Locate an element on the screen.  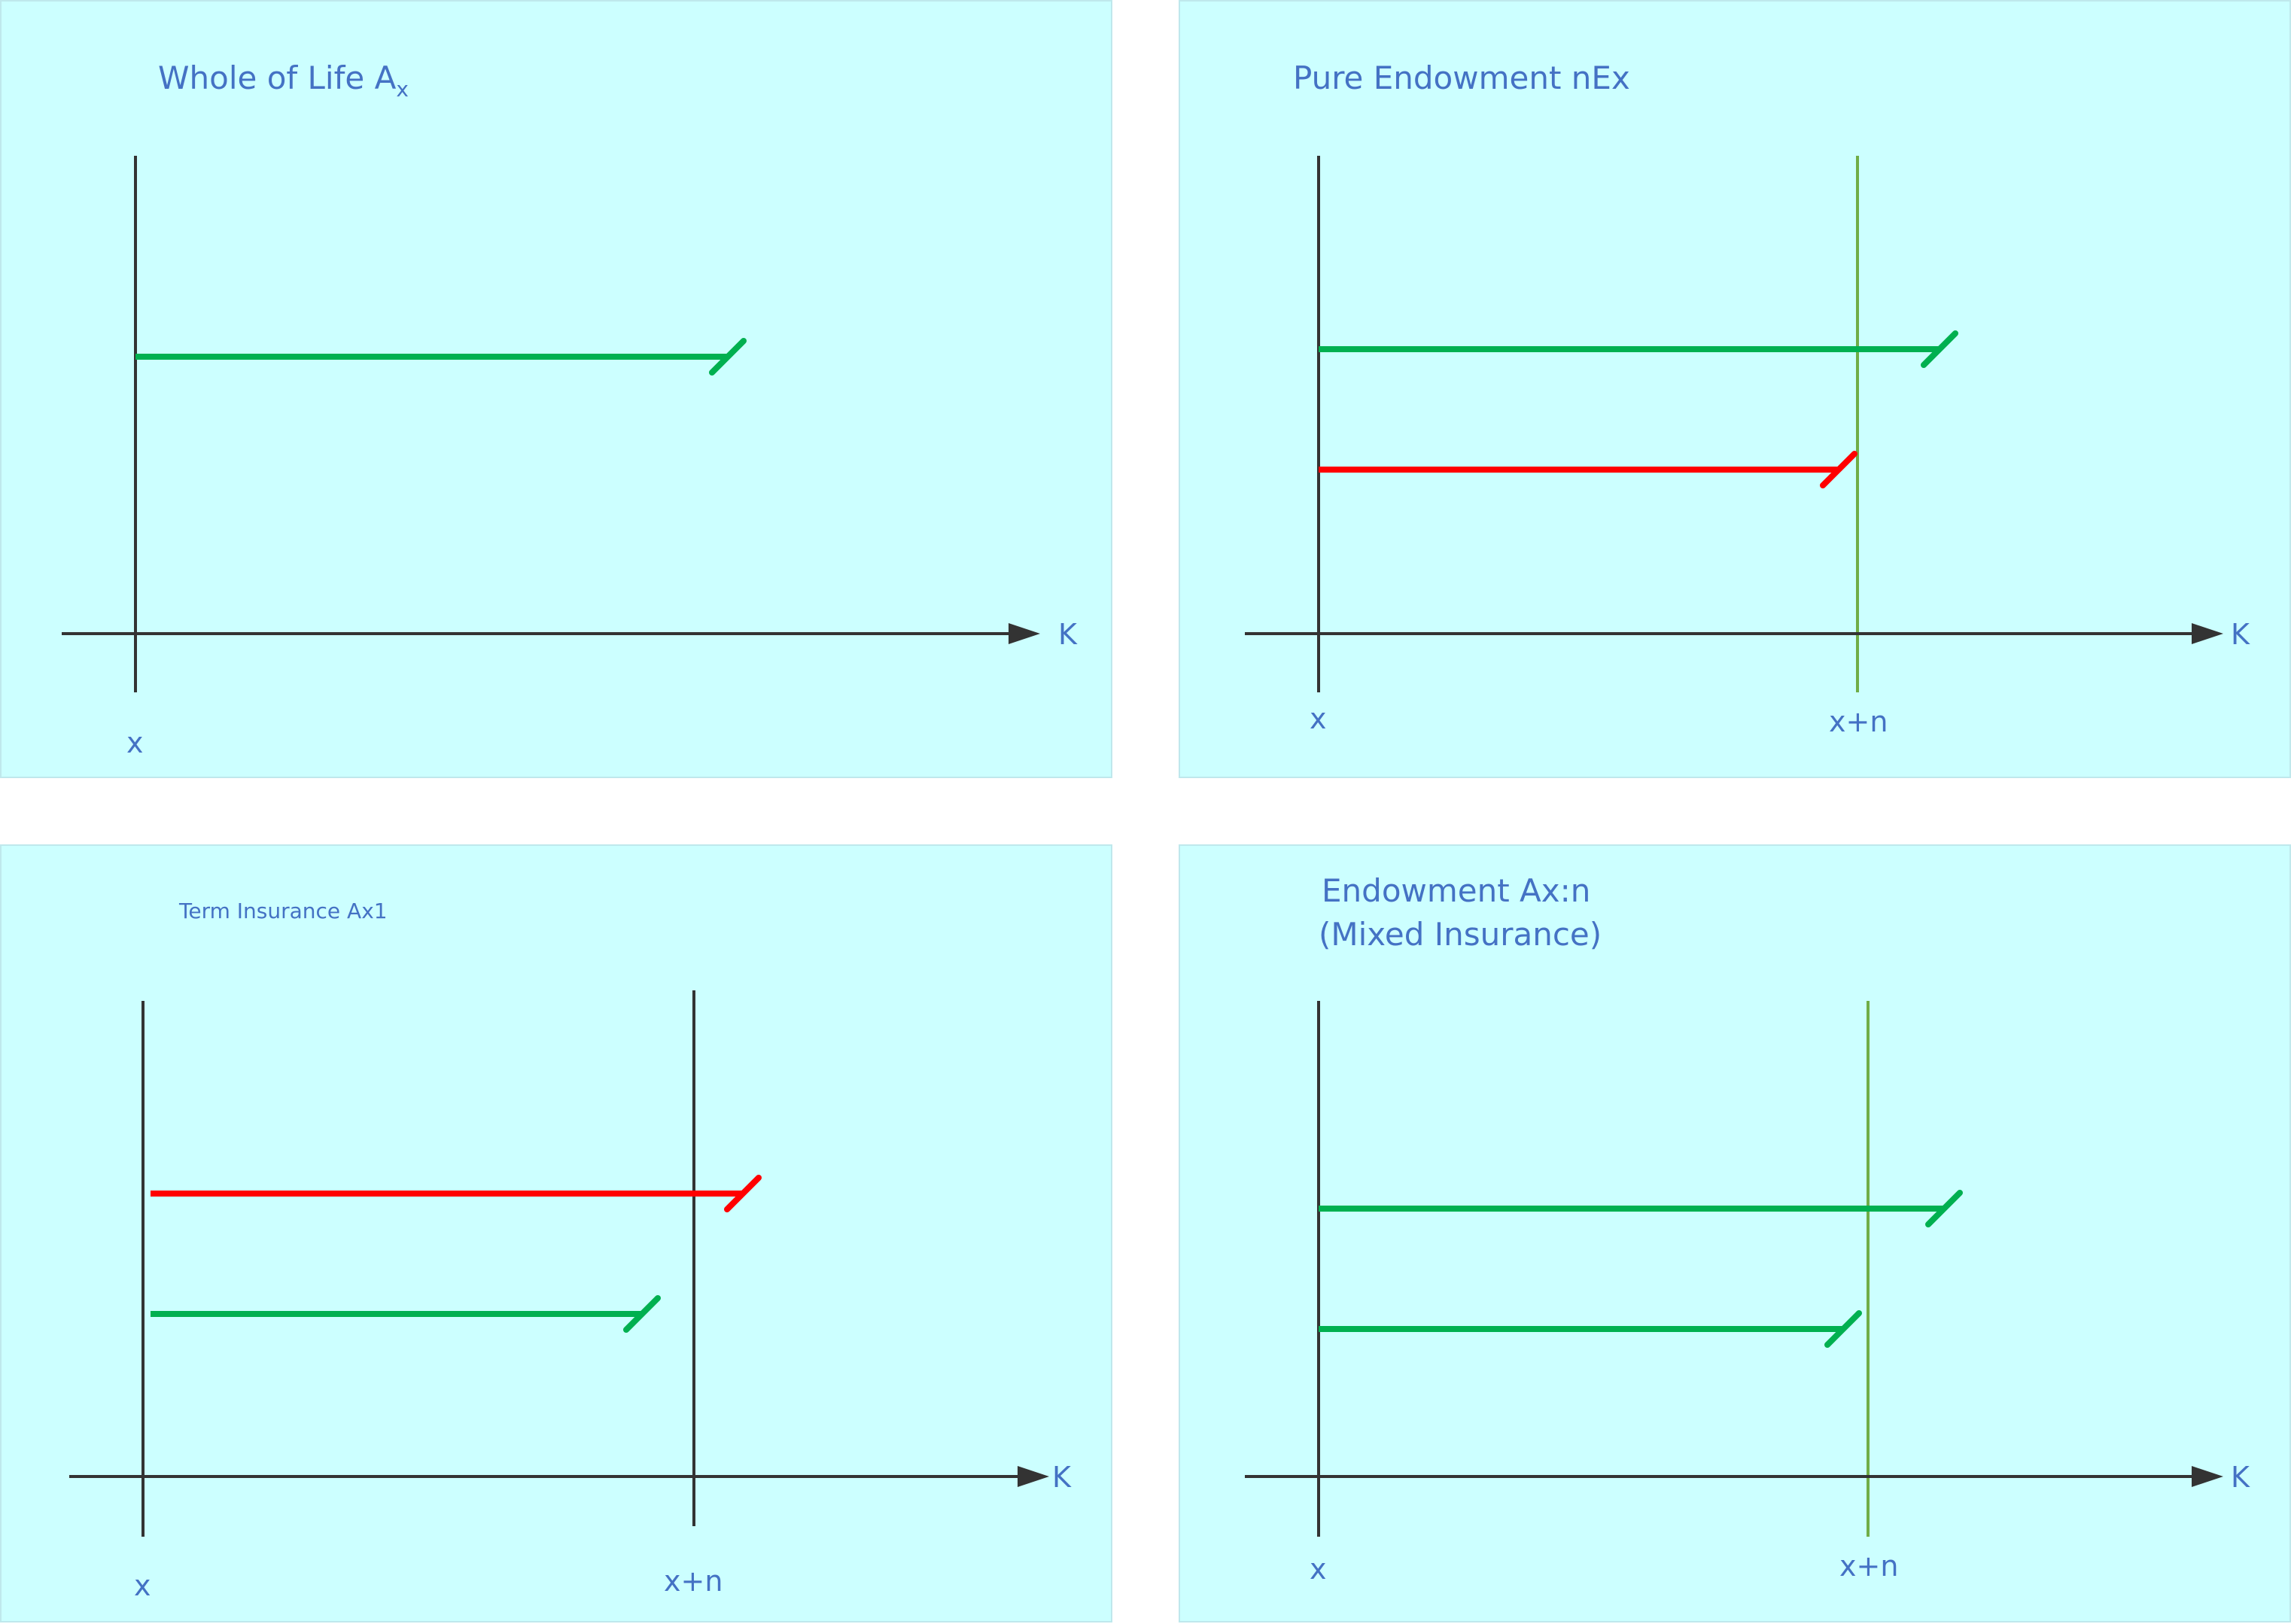
term-insurance-title: Term Insurance Ax1 is located at coordinates (283, 911).